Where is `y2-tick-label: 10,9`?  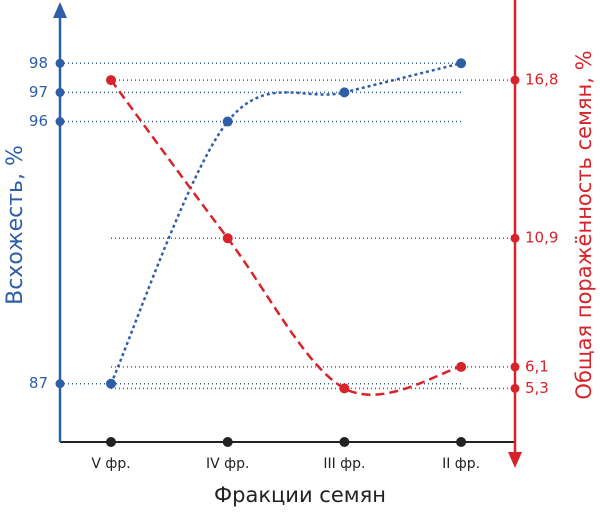 y2-tick-label: 10,9 is located at coordinates (541, 238).